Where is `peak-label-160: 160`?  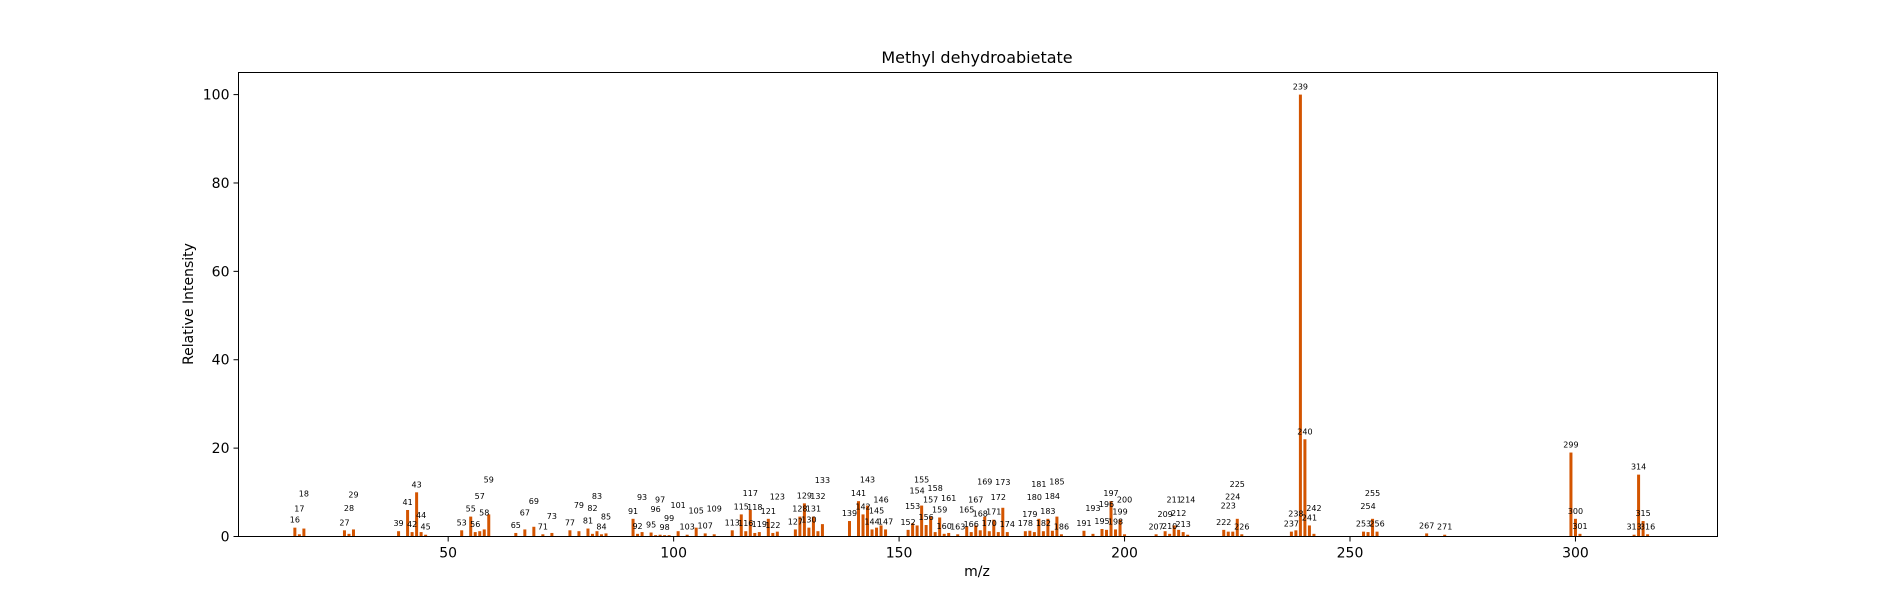 peak-label-160: 160 is located at coordinates (944, 526).